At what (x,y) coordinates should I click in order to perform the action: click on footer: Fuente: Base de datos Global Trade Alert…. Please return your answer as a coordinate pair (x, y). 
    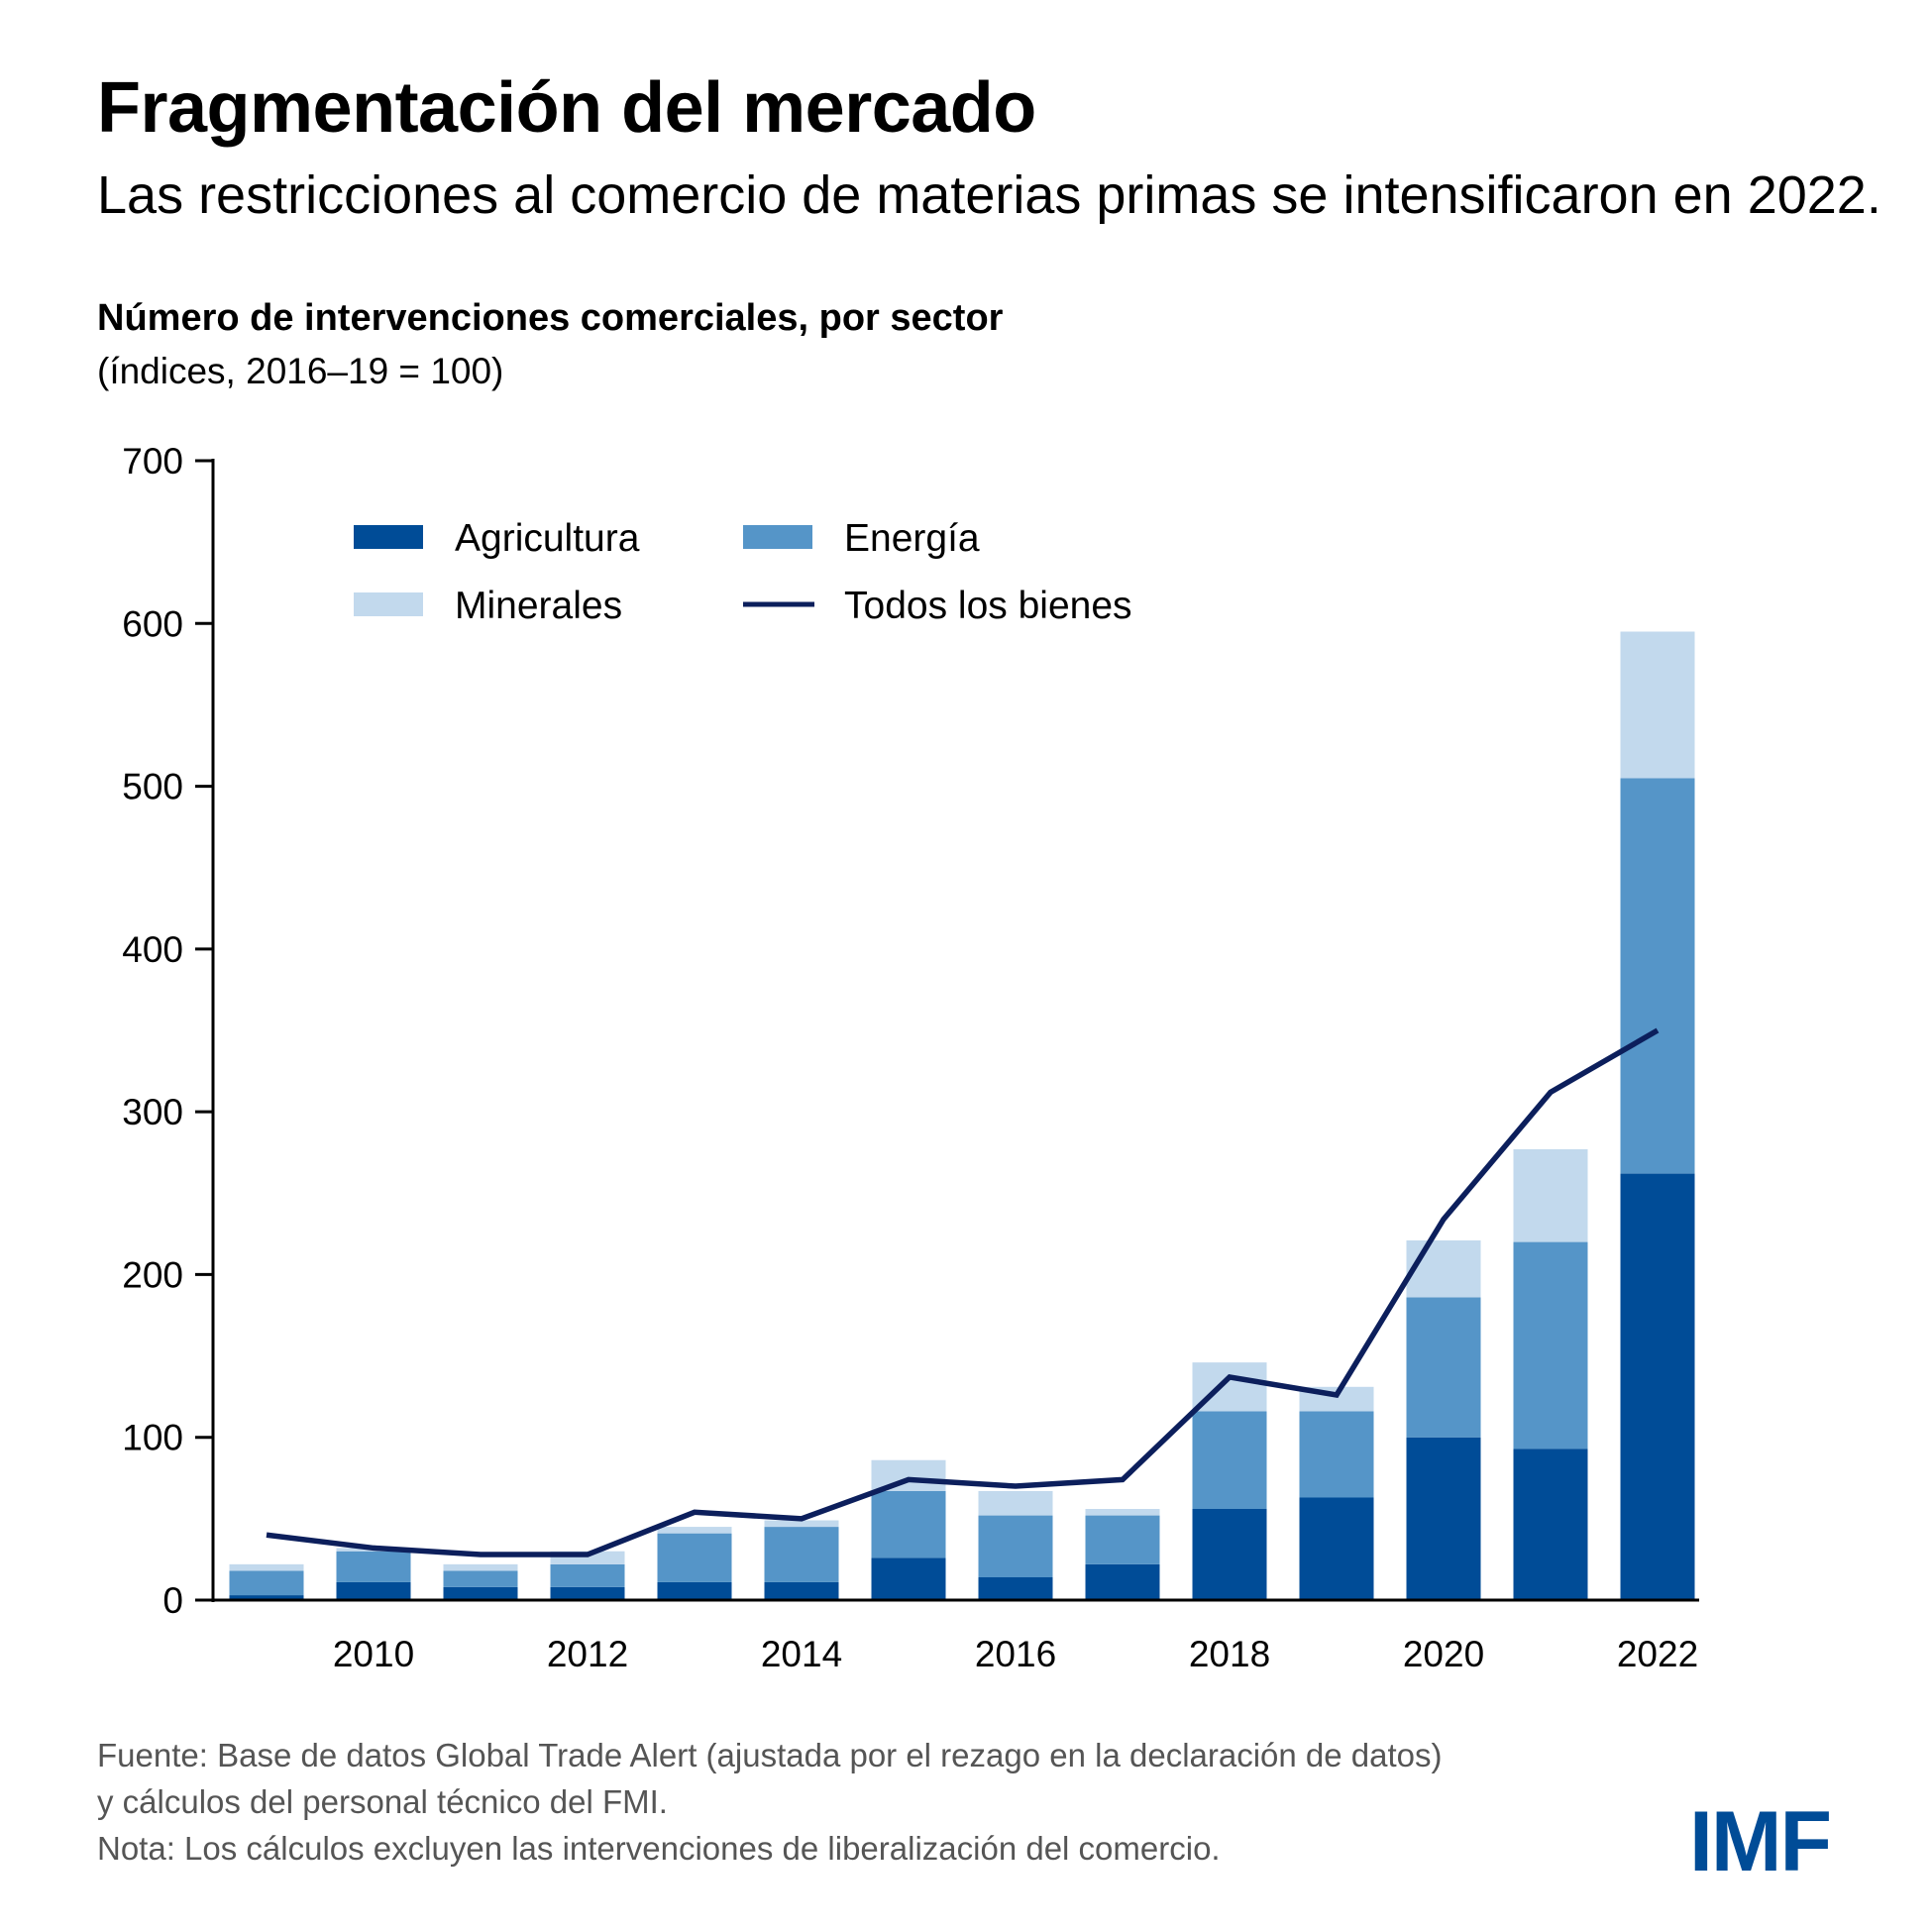
    Looking at the image, I should click on (770, 1802).